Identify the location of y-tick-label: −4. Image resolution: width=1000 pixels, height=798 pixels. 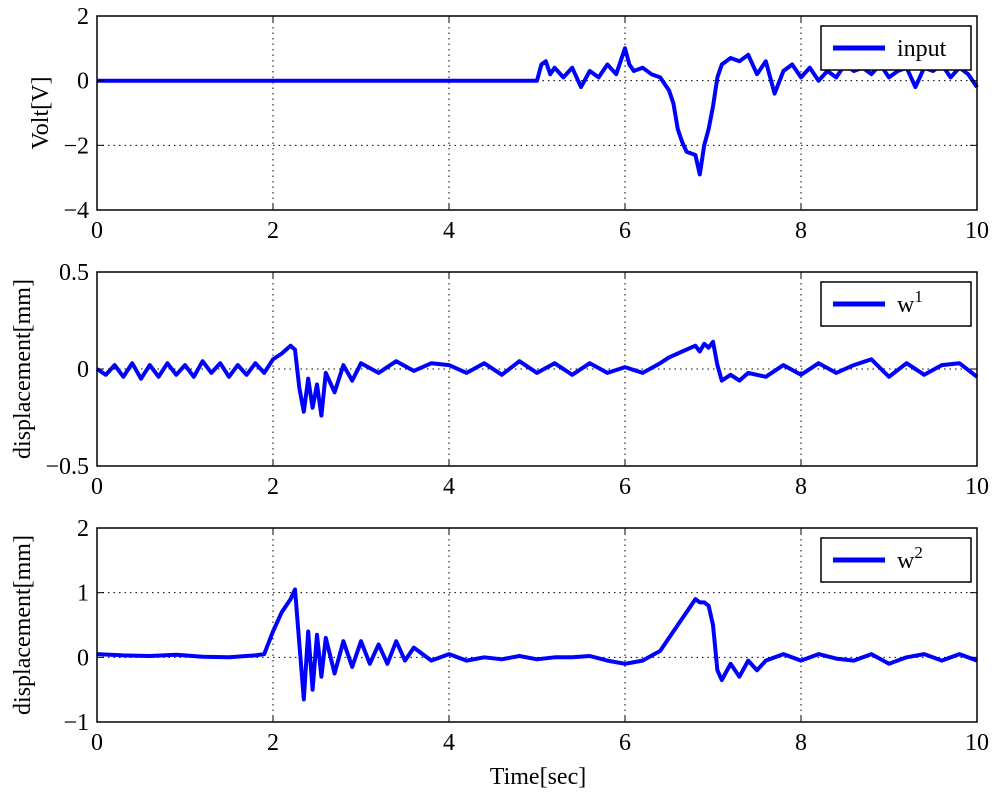
(76, 211).